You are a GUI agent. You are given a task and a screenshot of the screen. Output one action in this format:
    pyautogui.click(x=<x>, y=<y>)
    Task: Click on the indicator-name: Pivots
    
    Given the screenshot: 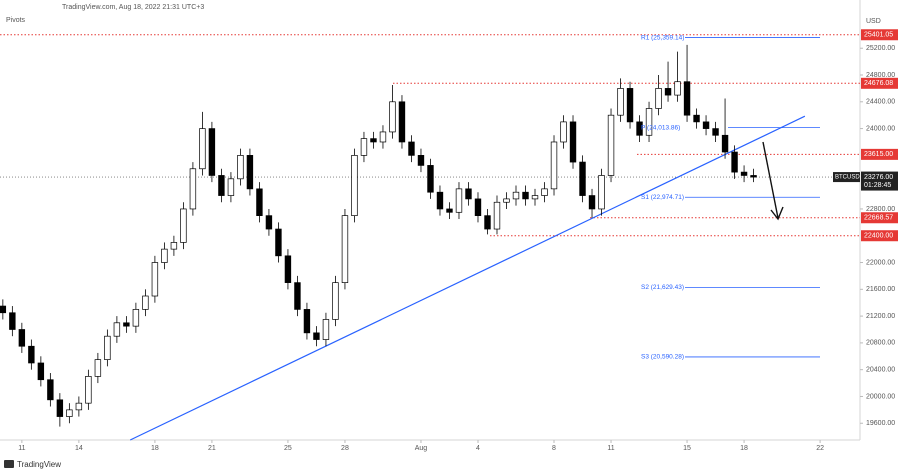 What is the action you would take?
    pyautogui.click(x=16, y=20)
    